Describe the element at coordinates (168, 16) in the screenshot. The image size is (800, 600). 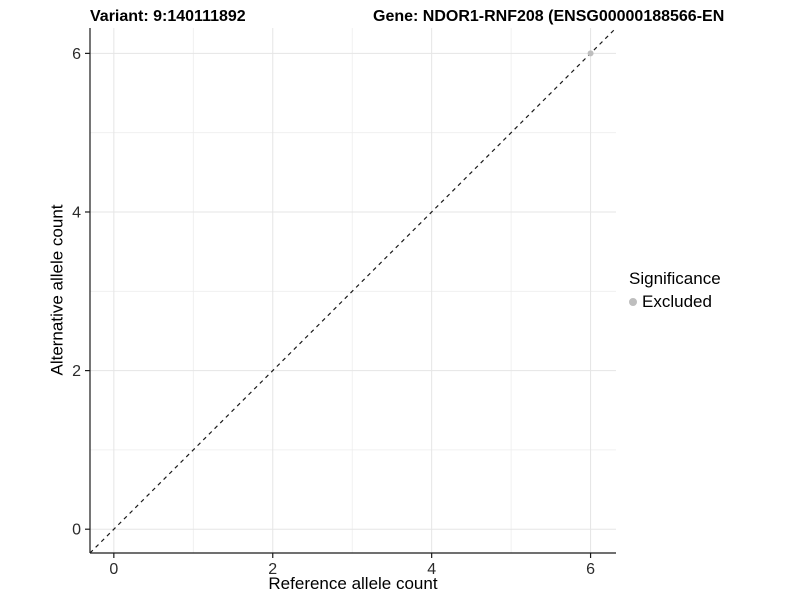
I see `variant-title: Variant: 9:140111892` at that location.